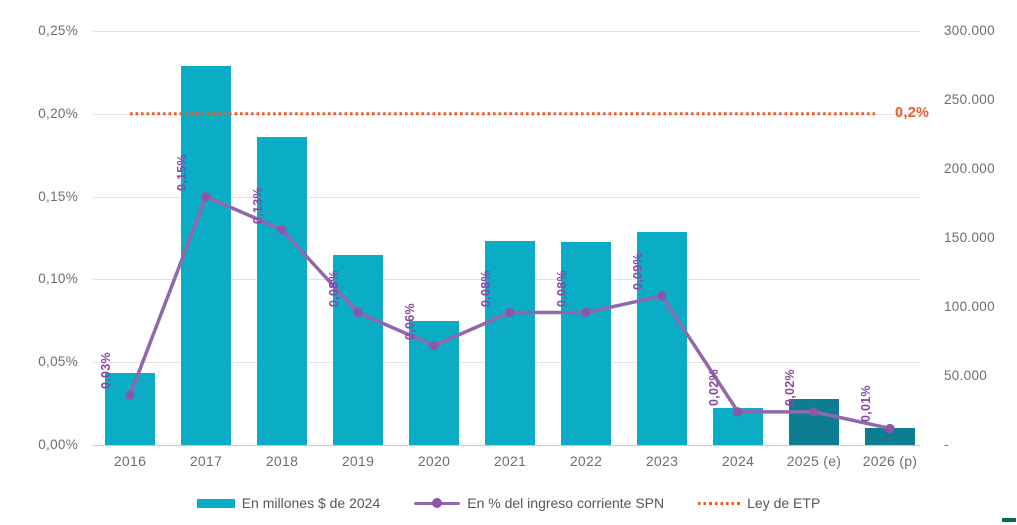  I want to click on x-axis-label: 2022, so click(586, 461).